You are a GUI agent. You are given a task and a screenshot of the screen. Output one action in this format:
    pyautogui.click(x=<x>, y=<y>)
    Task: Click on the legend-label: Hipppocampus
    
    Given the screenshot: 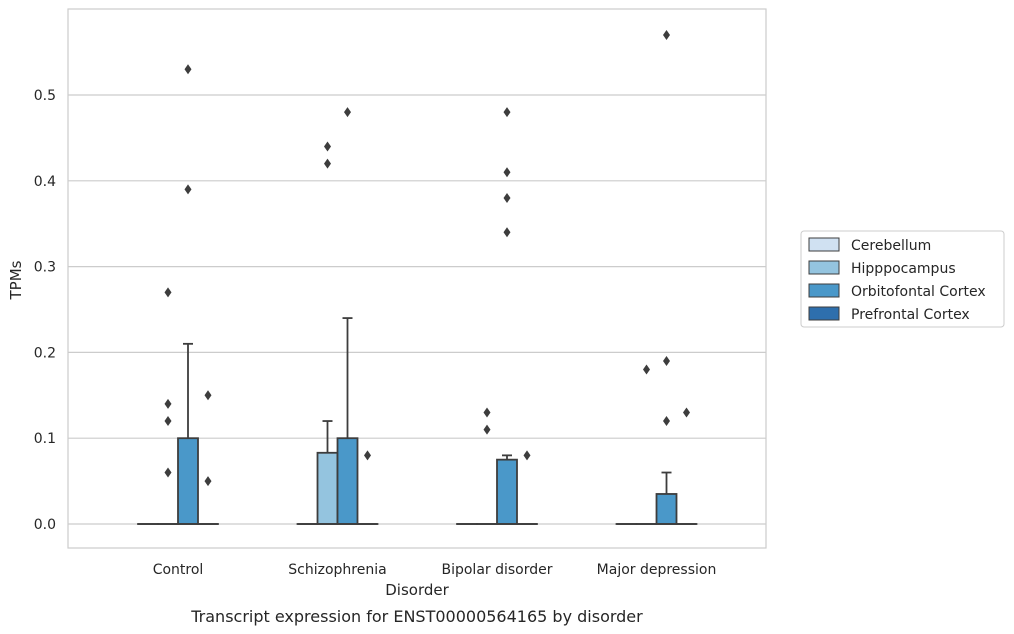 What is the action you would take?
    pyautogui.click(x=903, y=269)
    